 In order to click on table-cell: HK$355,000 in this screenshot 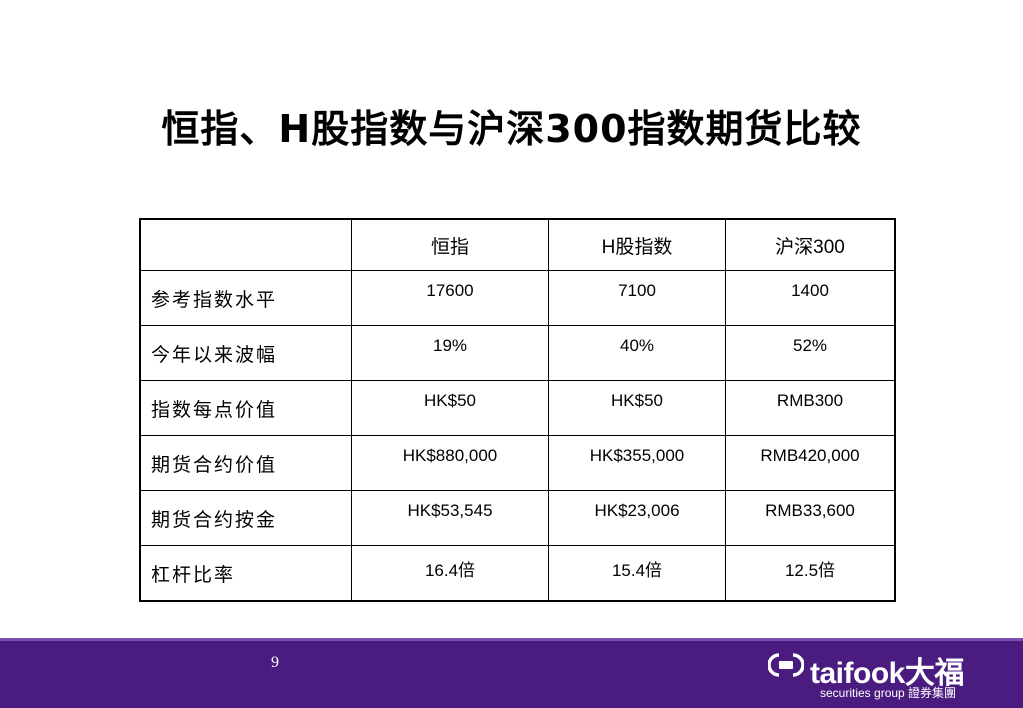, I will do `click(637, 463)`.